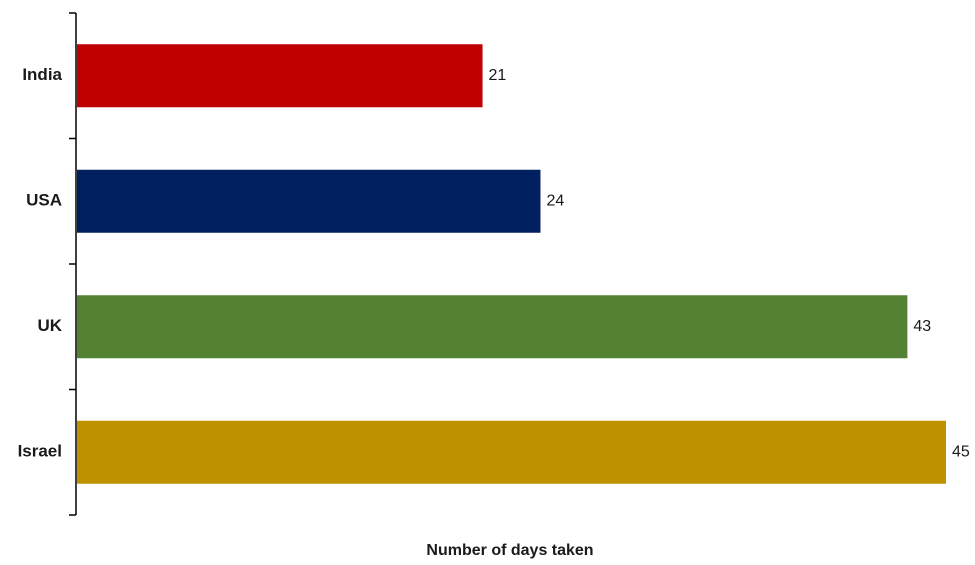 The image size is (975, 565). I want to click on category-label-usa: USA, so click(44, 200).